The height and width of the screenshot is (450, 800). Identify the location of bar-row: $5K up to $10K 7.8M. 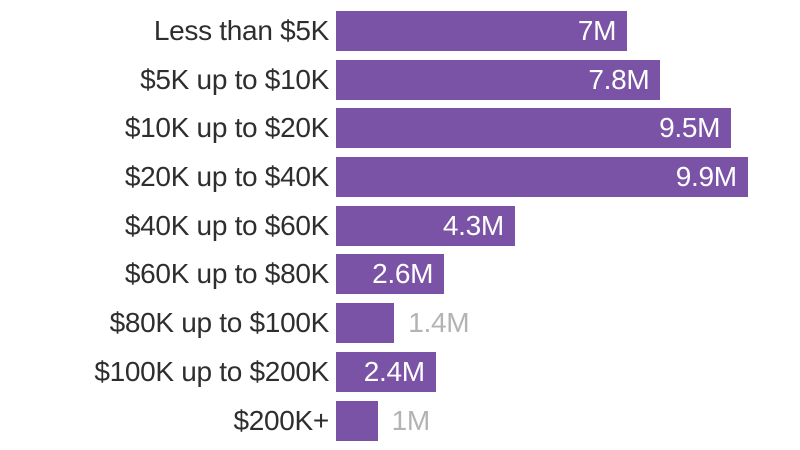
(400, 79).